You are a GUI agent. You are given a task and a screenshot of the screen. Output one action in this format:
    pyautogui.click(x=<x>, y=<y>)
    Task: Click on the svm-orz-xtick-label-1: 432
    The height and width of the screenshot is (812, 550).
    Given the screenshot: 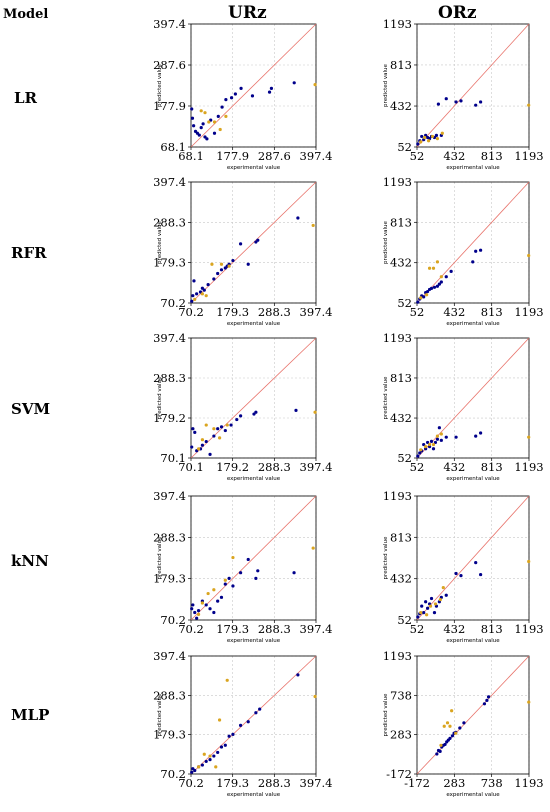 What is the action you would take?
    pyautogui.click(x=454, y=467)
    